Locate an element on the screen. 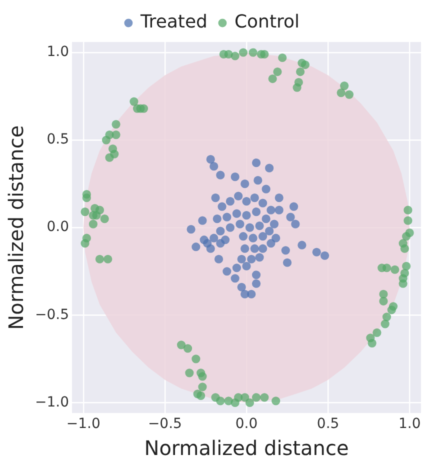  x-tick-label: −0.5 is located at coordinates (165, 424).